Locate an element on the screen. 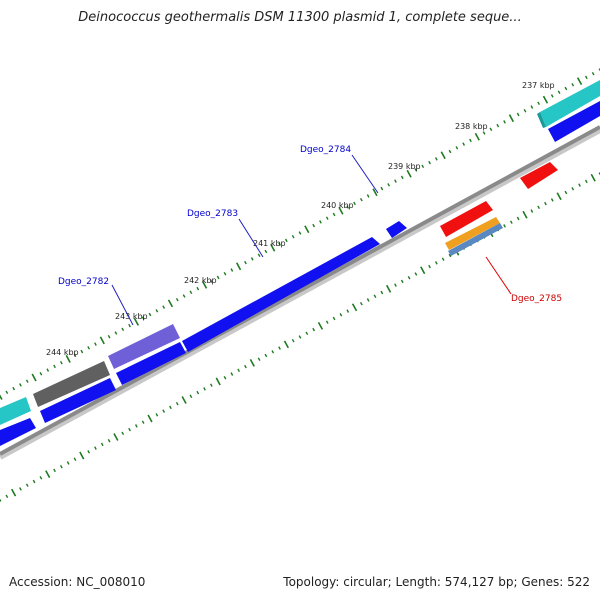 This screenshot has width=600, height=600. gene-feature-blue-right is located at coordinates (574, 121).